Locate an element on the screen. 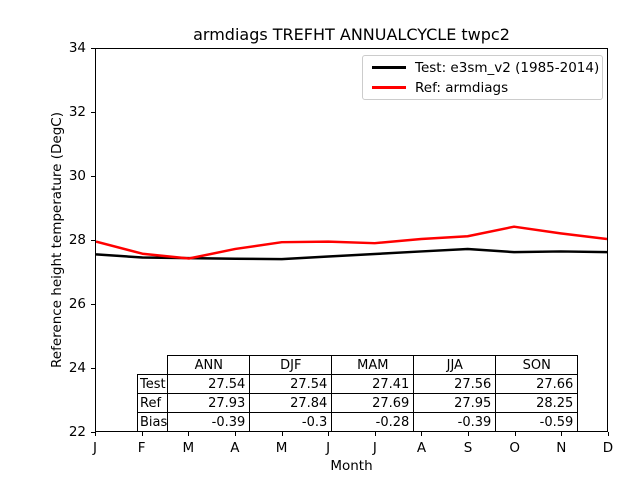  y-tick-label: 22 is located at coordinates (77, 432).